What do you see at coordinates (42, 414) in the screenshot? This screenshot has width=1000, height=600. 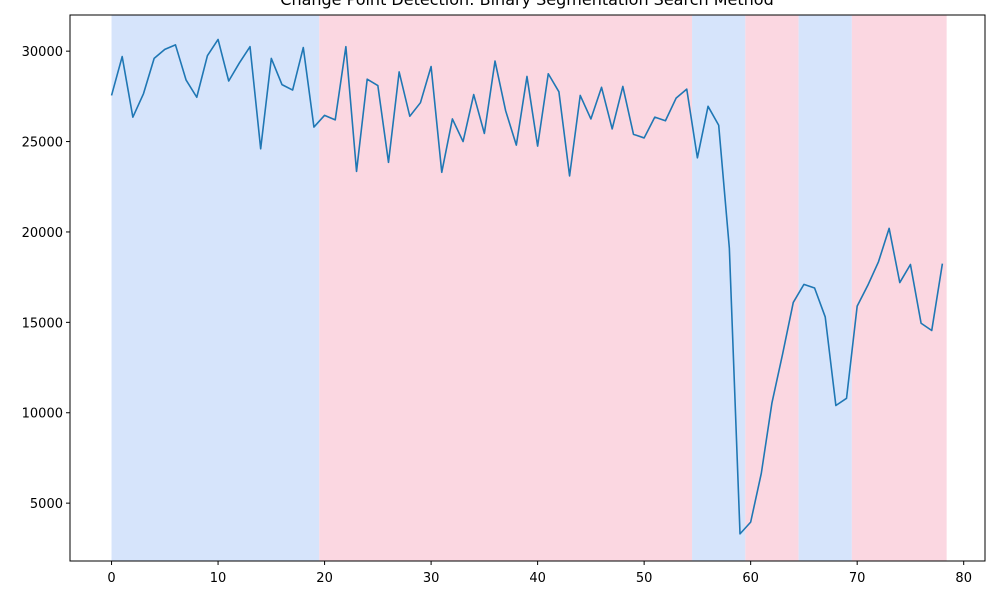 I see `y-tick-label: 10000` at bounding box center [42, 414].